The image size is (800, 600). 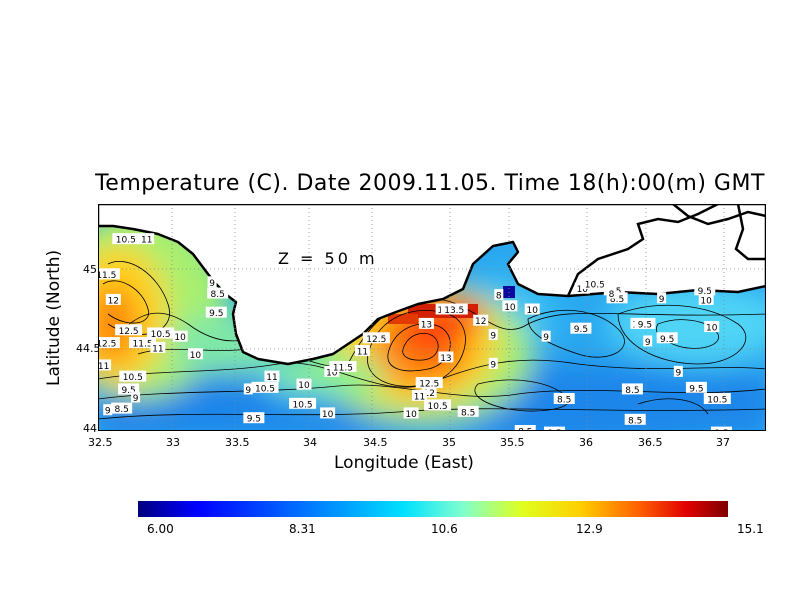 I want to click on colorbar-tick: 8.31, so click(x=302, y=529).